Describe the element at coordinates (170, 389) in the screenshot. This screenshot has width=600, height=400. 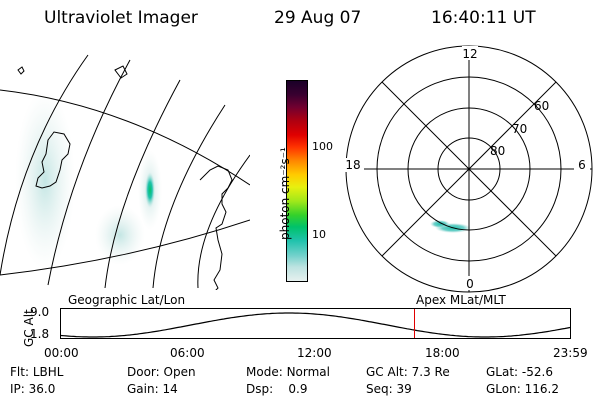
I see `gain-value: 14` at that location.